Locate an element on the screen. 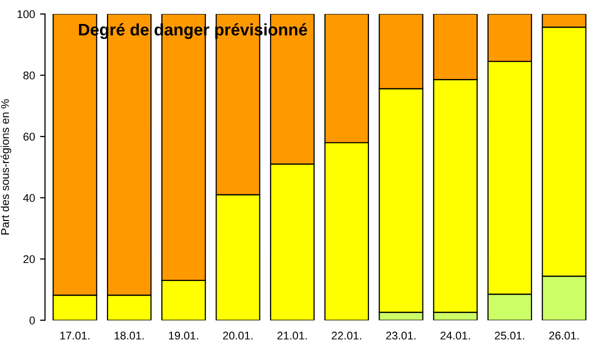 The height and width of the screenshot is (350, 600). y-tick-label: 0 is located at coordinates (32, 320).